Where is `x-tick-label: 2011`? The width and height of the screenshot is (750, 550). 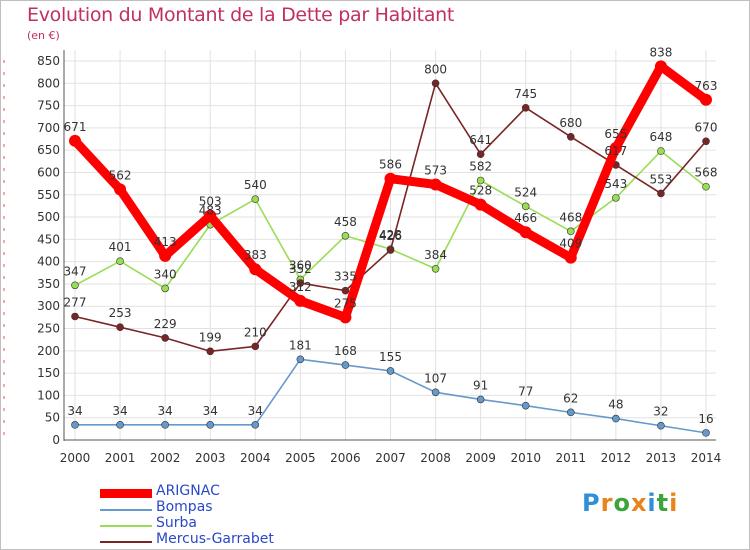
x-tick-label: 2011 is located at coordinates (571, 458).